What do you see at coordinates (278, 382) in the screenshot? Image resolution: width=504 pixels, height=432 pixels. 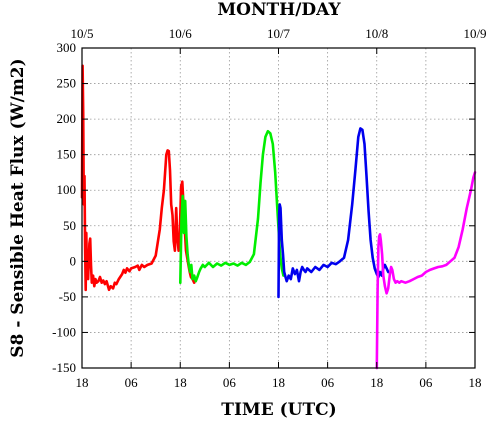 I see `x-tick-label-4: 18` at bounding box center [278, 382].